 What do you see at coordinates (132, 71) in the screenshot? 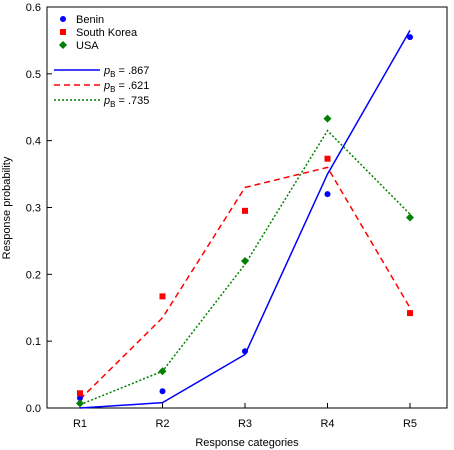
I see `legend-line-label-value: = .867` at bounding box center [132, 71].